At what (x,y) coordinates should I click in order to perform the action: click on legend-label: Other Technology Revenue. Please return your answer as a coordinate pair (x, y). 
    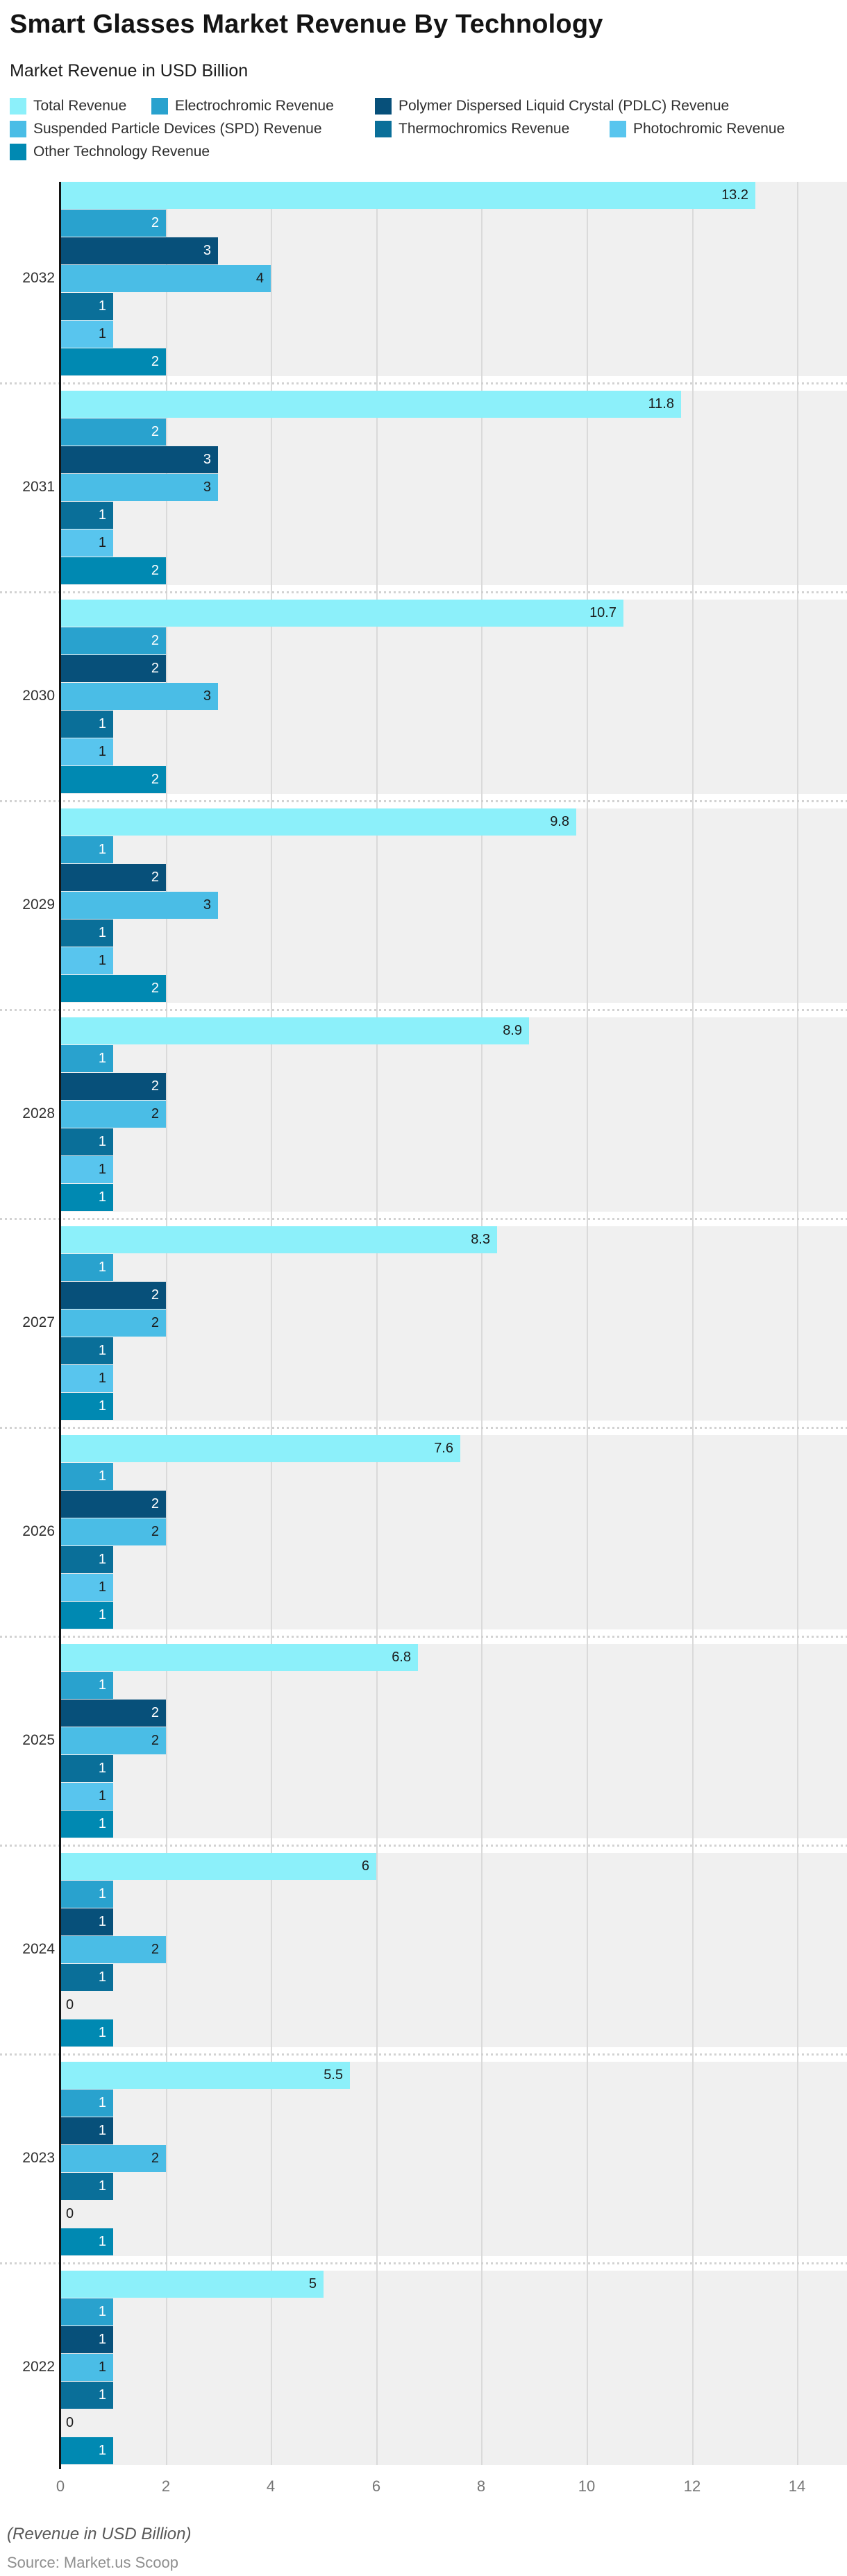
    Looking at the image, I should click on (121, 152).